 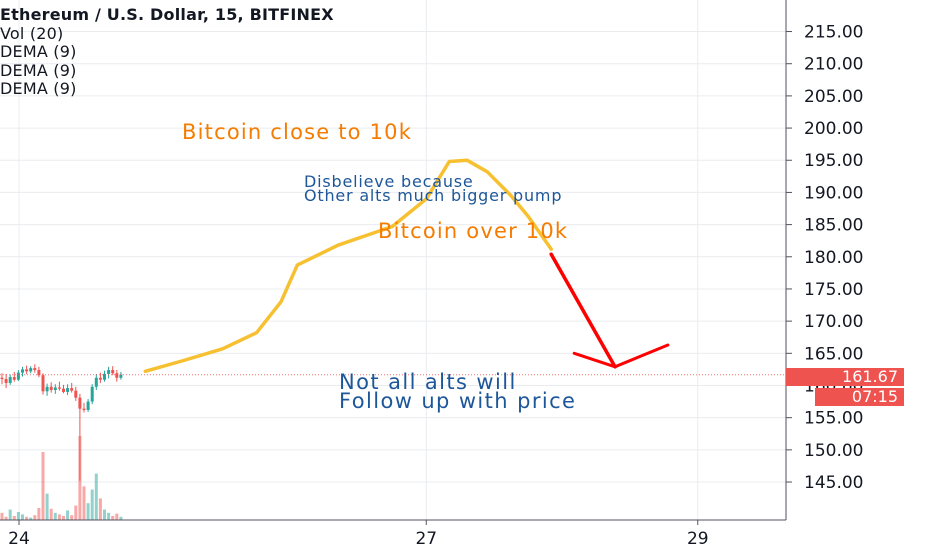 I want to click on indicator-volume: Vol (20), so click(x=32, y=33).